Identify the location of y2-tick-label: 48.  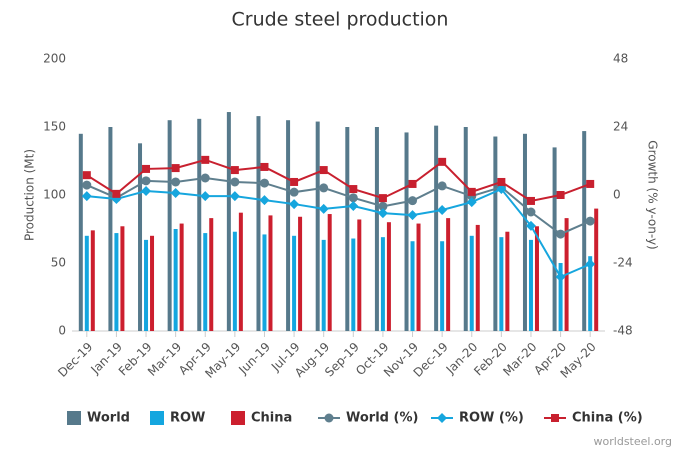
(620, 59).